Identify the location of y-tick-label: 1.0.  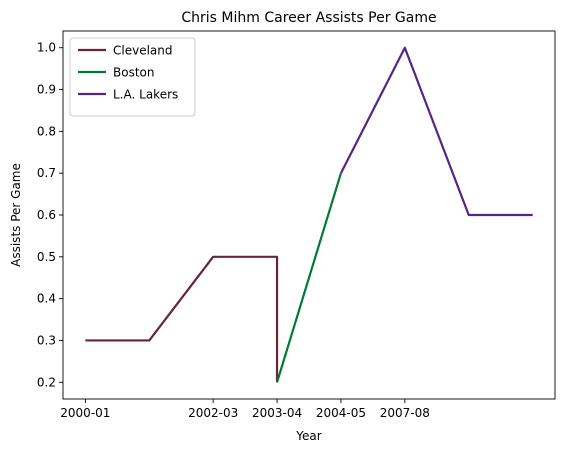
(46, 48).